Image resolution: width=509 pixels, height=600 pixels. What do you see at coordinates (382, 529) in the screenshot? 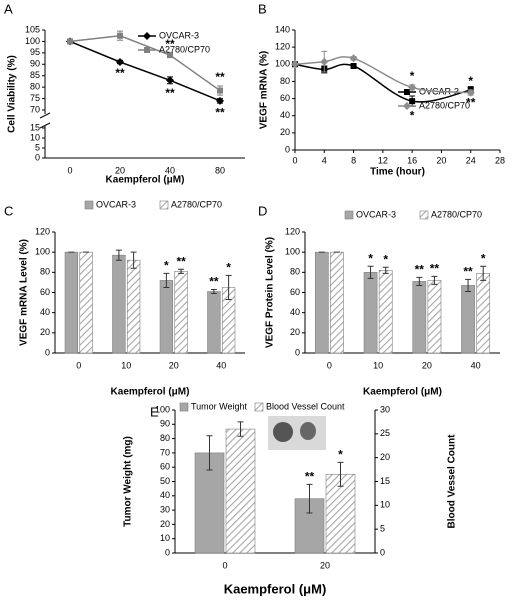
I see `y2-tick-label: 5` at bounding box center [382, 529].